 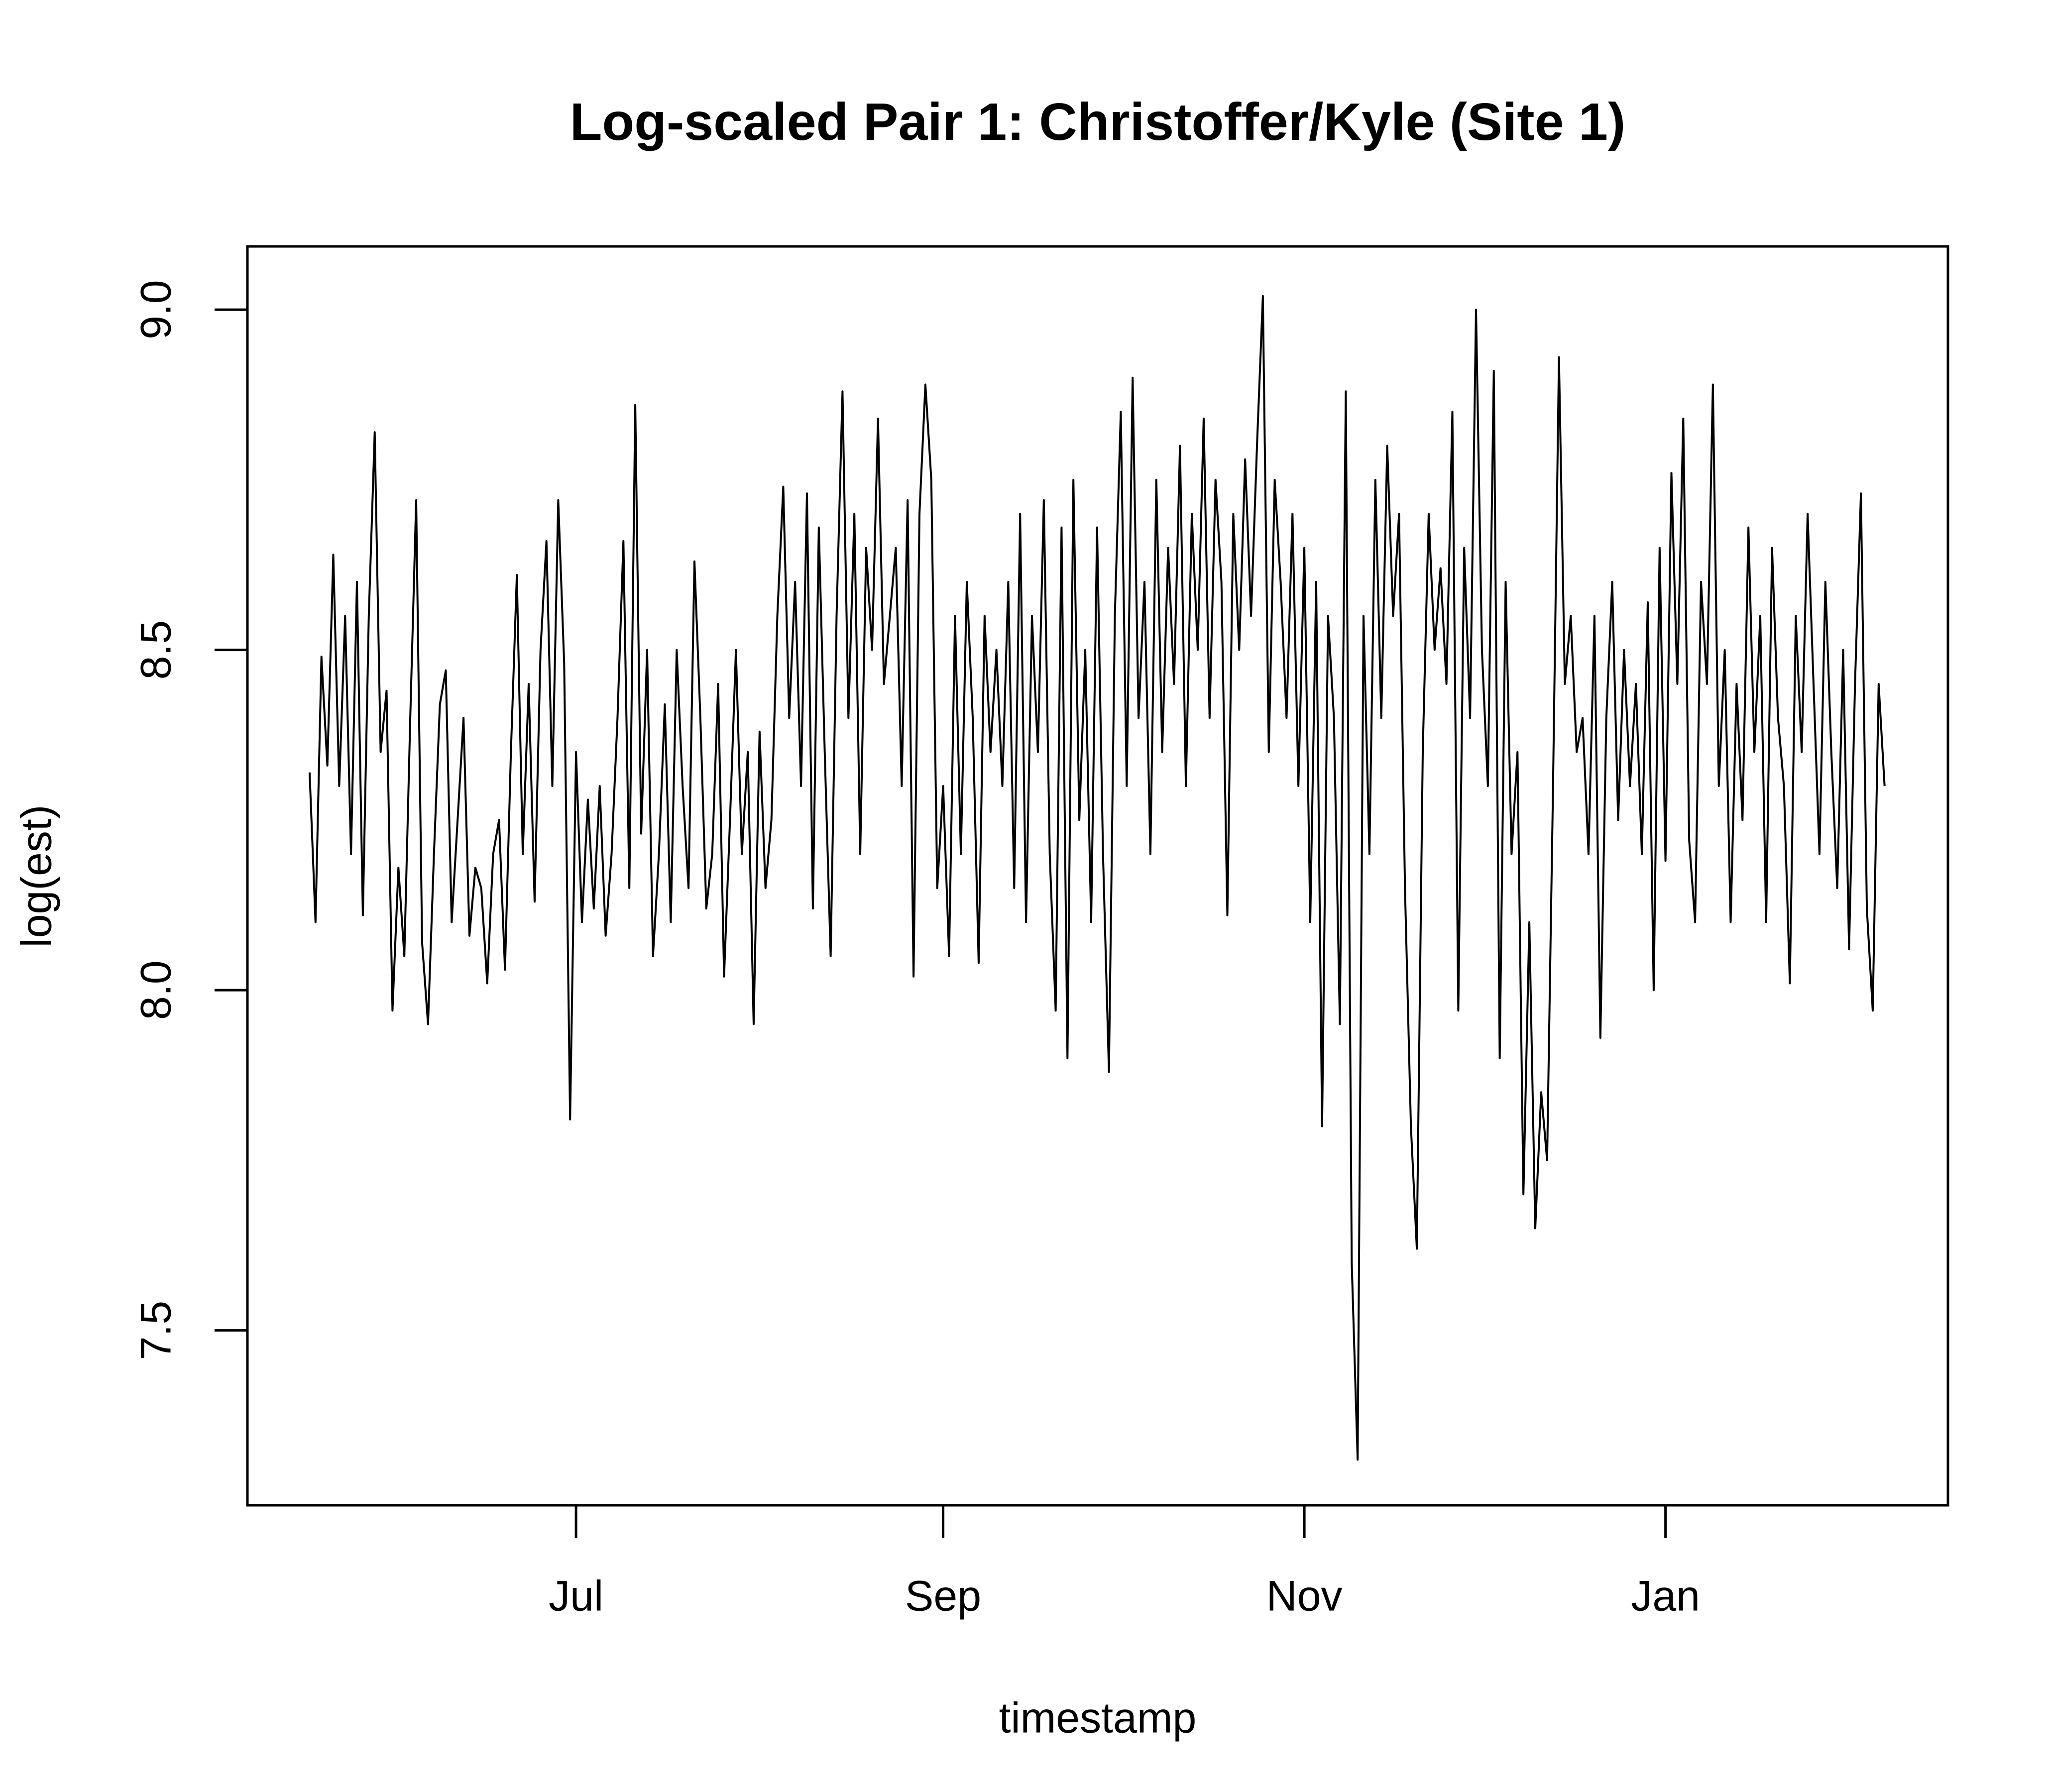 What do you see at coordinates (576, 1596) in the screenshot?
I see `x-tick-label: Jul` at bounding box center [576, 1596].